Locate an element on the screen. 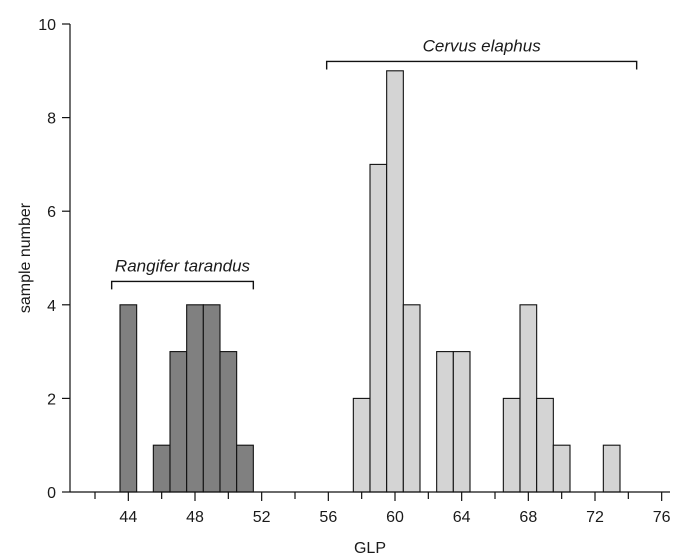  y-tick-label-5: 10 is located at coordinates (47, 25).